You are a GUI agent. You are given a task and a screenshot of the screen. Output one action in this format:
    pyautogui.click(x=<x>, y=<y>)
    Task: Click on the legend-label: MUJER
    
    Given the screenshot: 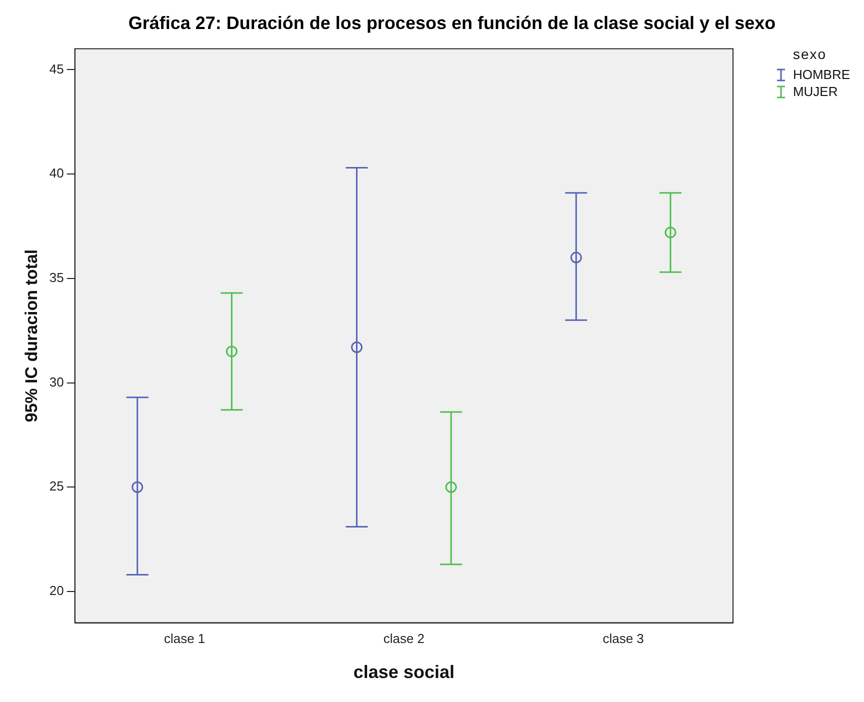 What is the action you would take?
    pyautogui.click(x=815, y=91)
    